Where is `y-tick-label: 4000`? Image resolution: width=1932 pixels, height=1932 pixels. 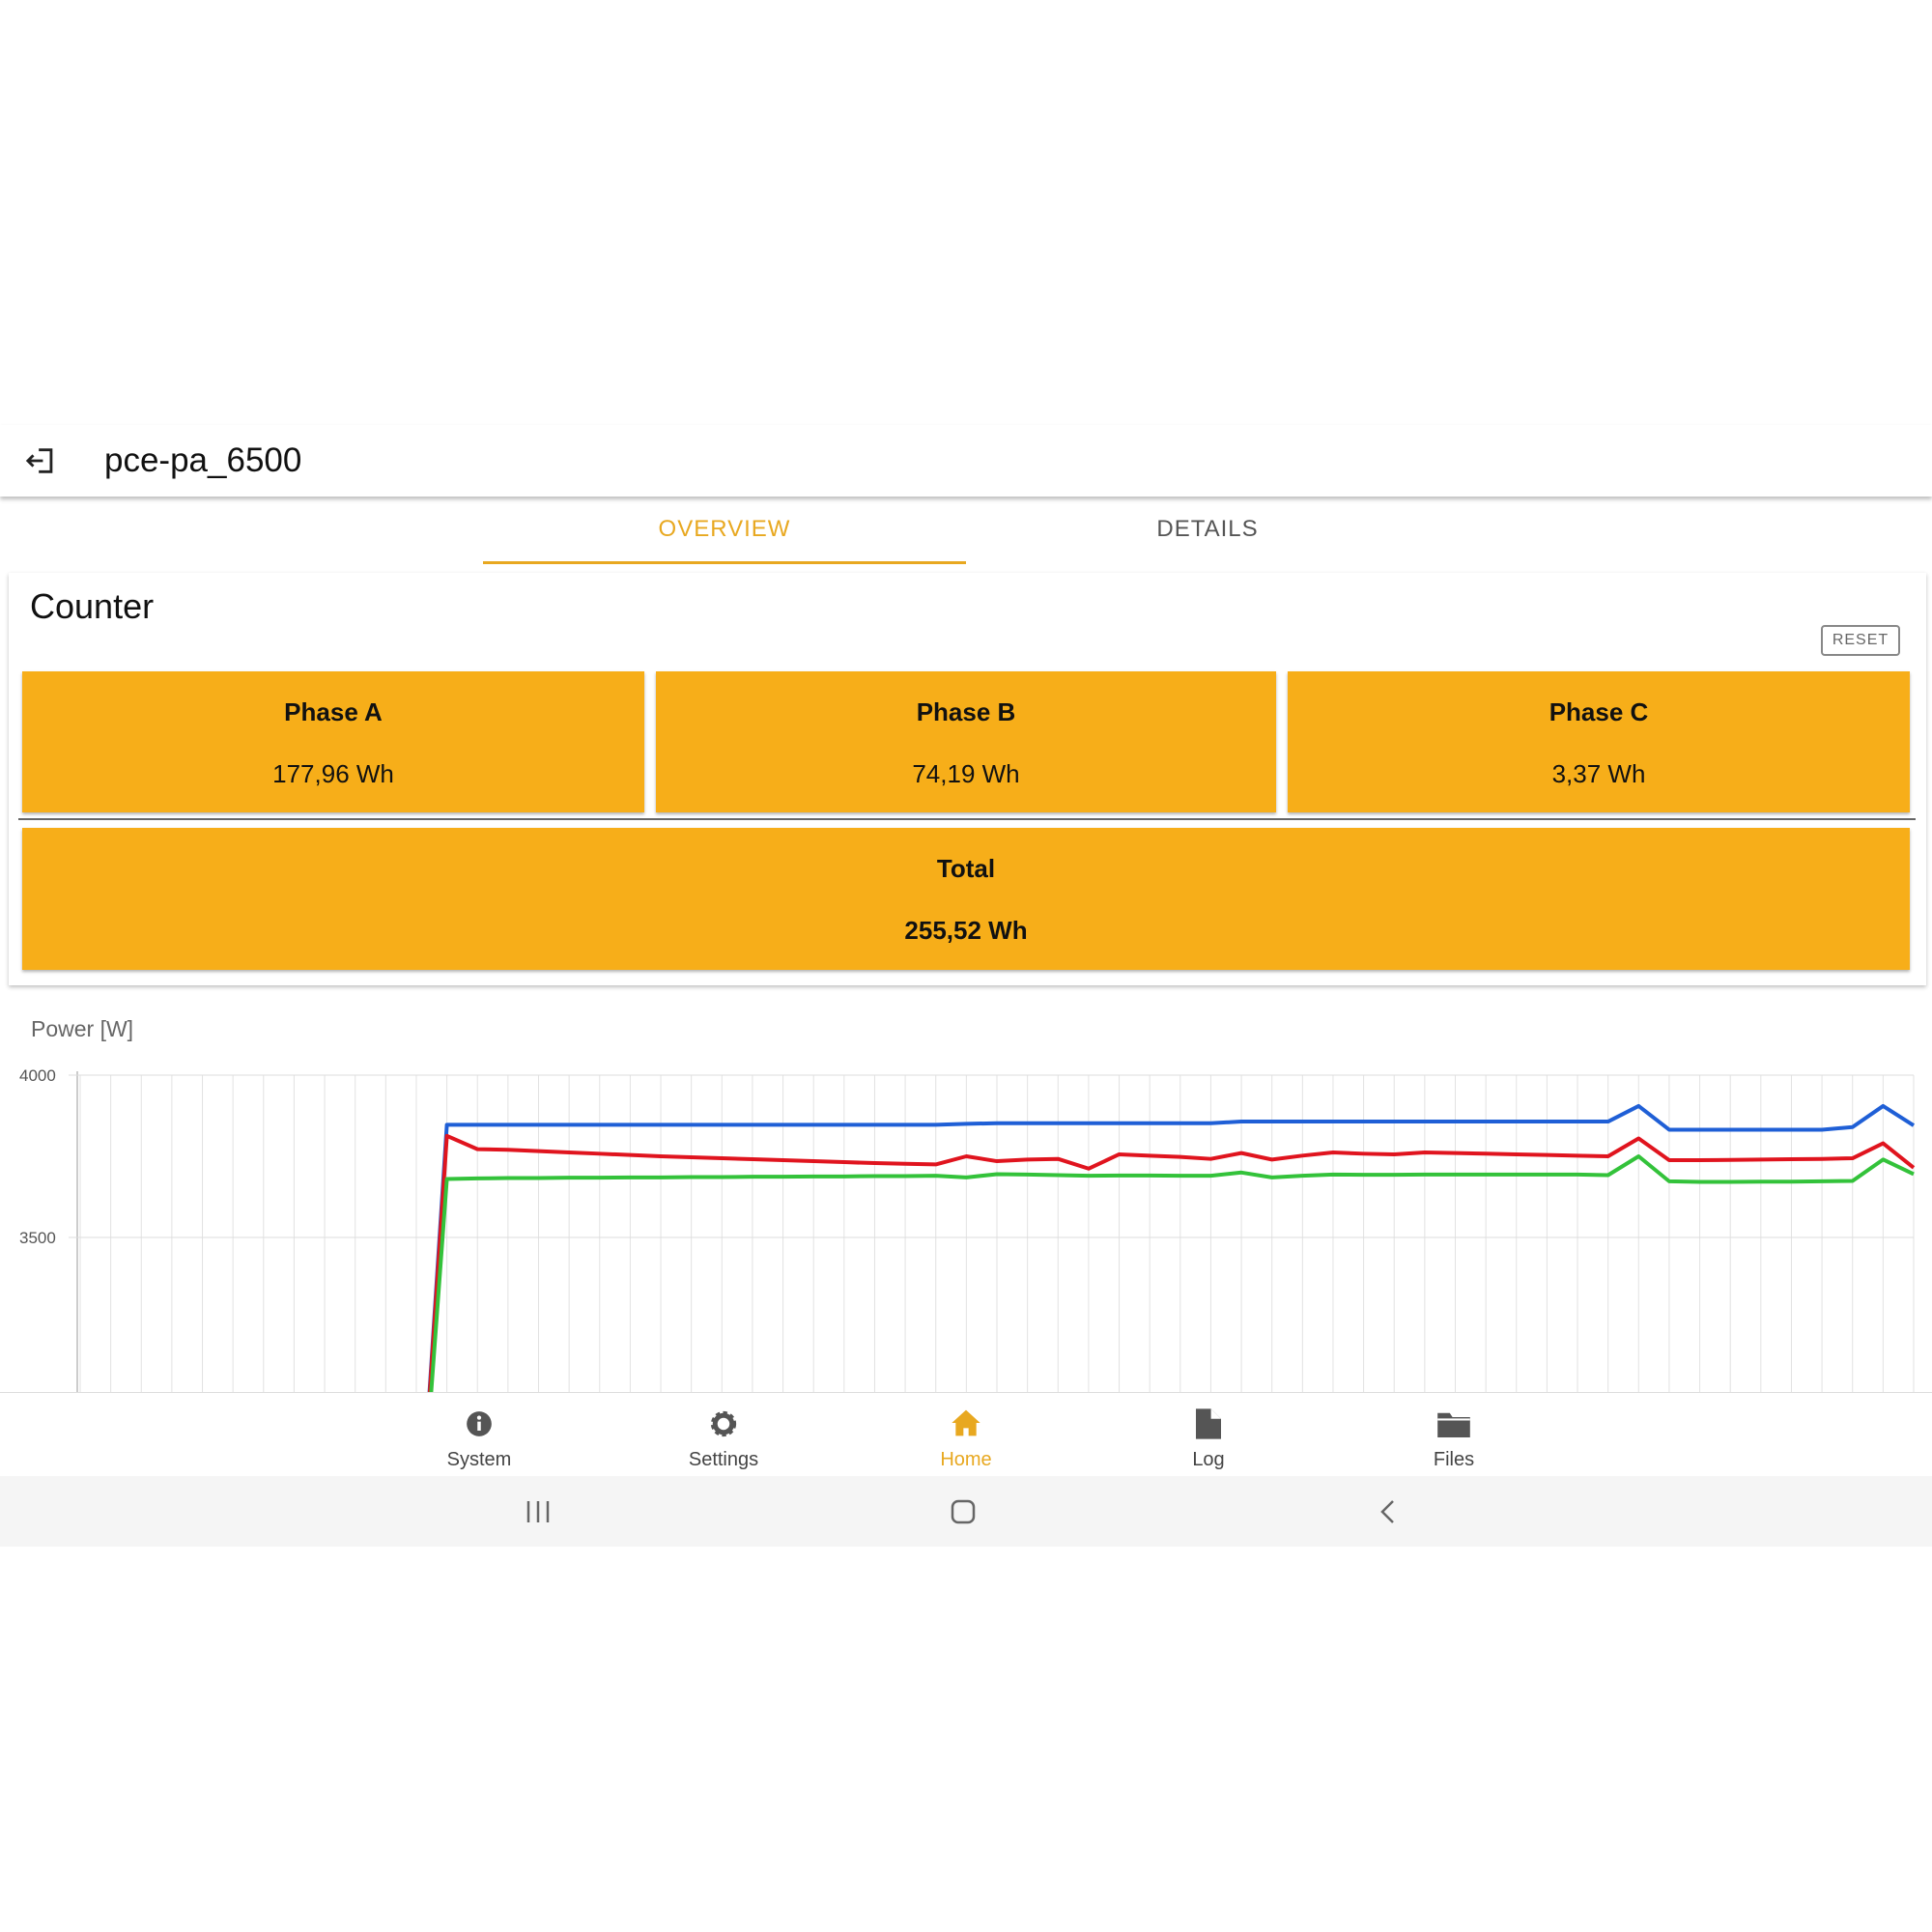 y-tick-label: 4000 is located at coordinates (37, 1075).